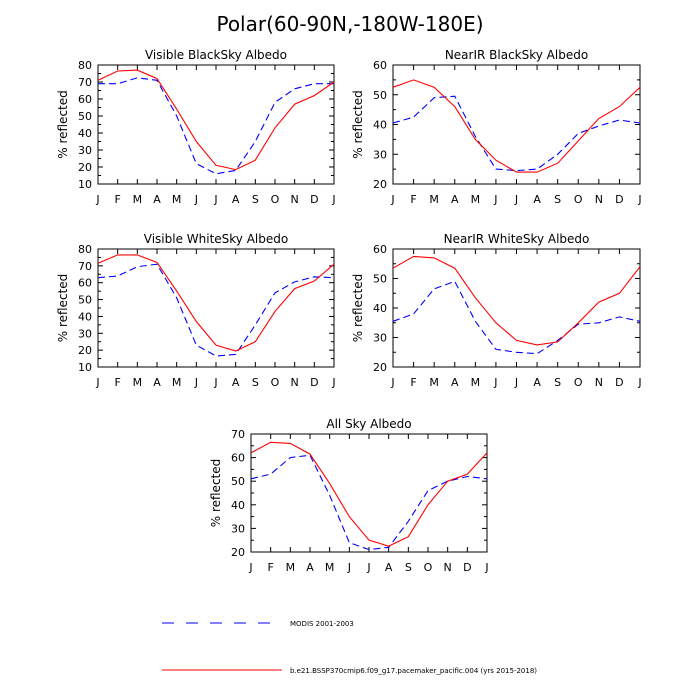  I want to click on figure-title: Polar(60-90N,-180W-180E), so click(349, 24).